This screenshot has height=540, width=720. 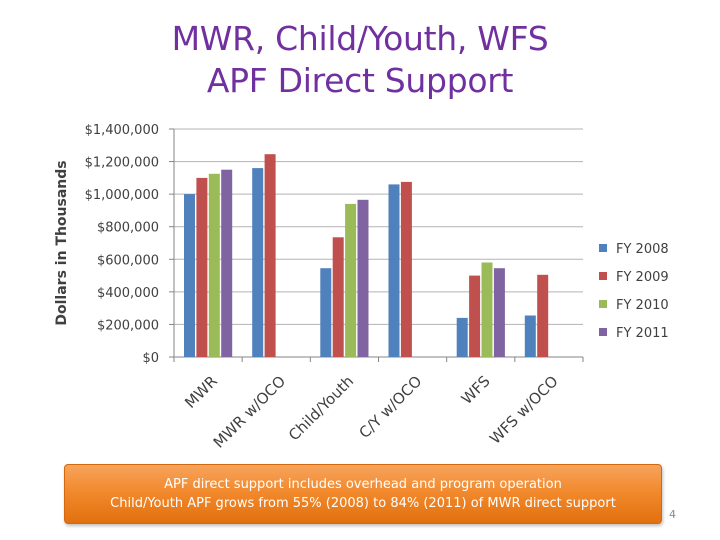 What do you see at coordinates (642, 305) in the screenshot?
I see `legend-label-fy-2010: FY 2010` at bounding box center [642, 305].